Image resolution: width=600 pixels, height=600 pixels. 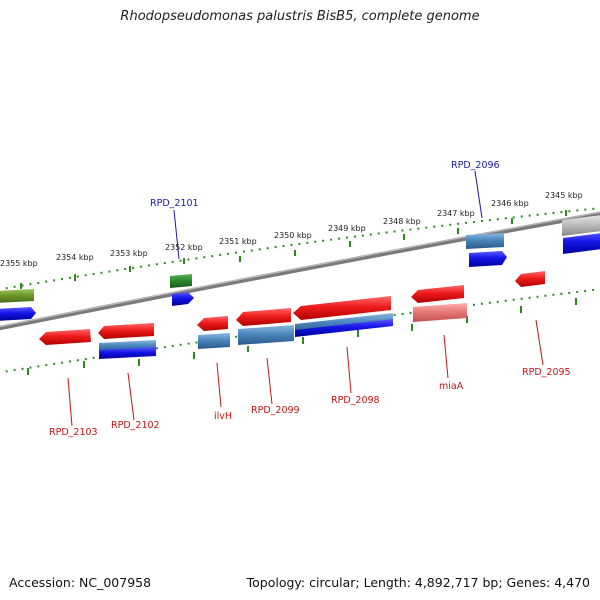 What do you see at coordinates (80, 582) in the screenshot?
I see `accession-text: Accession: NC_007958` at bounding box center [80, 582].